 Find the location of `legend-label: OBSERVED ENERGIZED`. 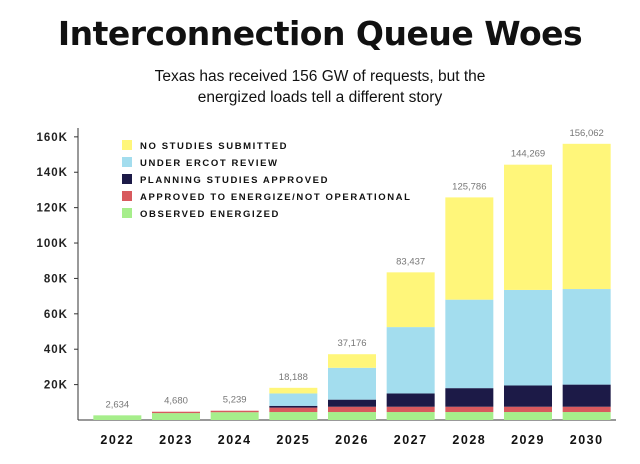

legend-label: OBSERVED ENERGIZED is located at coordinates (210, 214).